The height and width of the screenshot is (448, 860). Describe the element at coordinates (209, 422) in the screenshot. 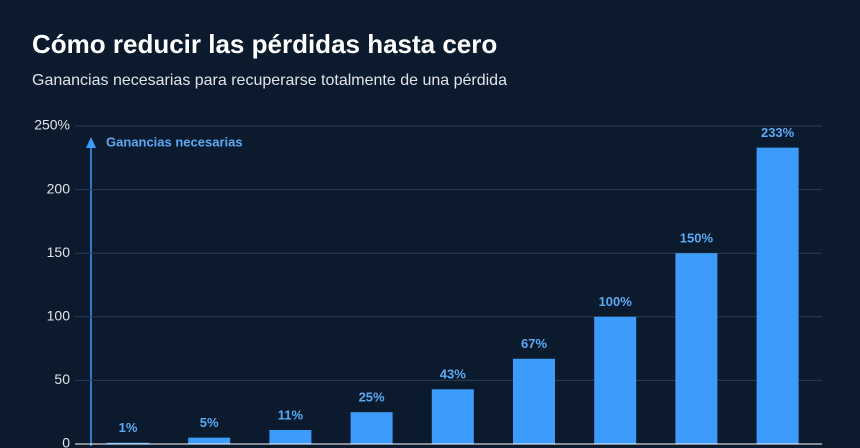

I see `value-label: 5%` at that location.